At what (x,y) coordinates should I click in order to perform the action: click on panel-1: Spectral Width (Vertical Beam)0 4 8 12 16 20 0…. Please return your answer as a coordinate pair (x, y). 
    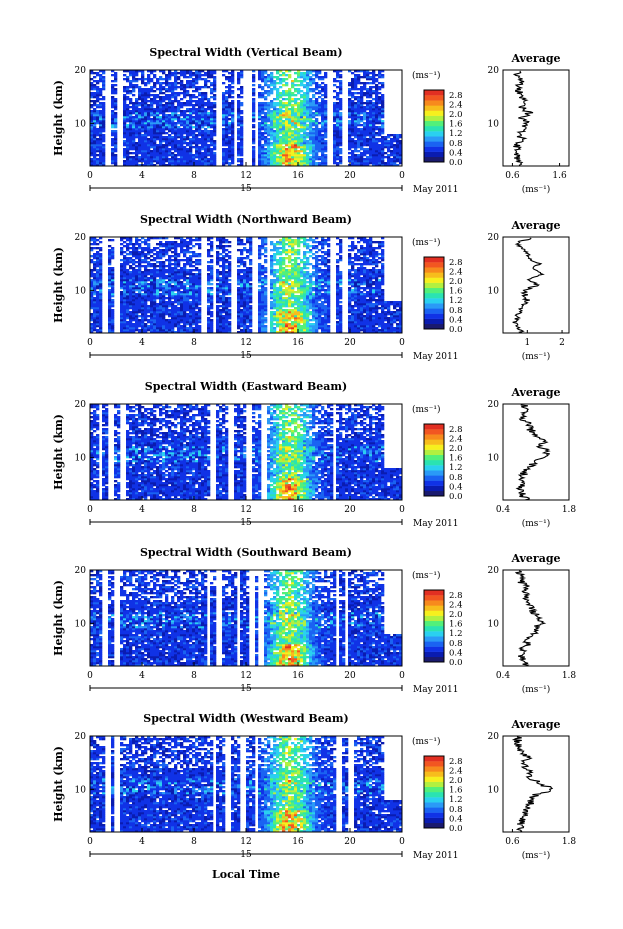
    Looking at the image, I should click on (311, 120).